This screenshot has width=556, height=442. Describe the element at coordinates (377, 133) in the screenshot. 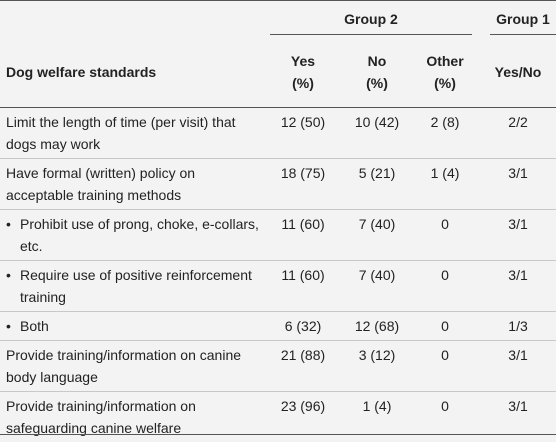

I see `cell-value: 10 (42)` at that location.